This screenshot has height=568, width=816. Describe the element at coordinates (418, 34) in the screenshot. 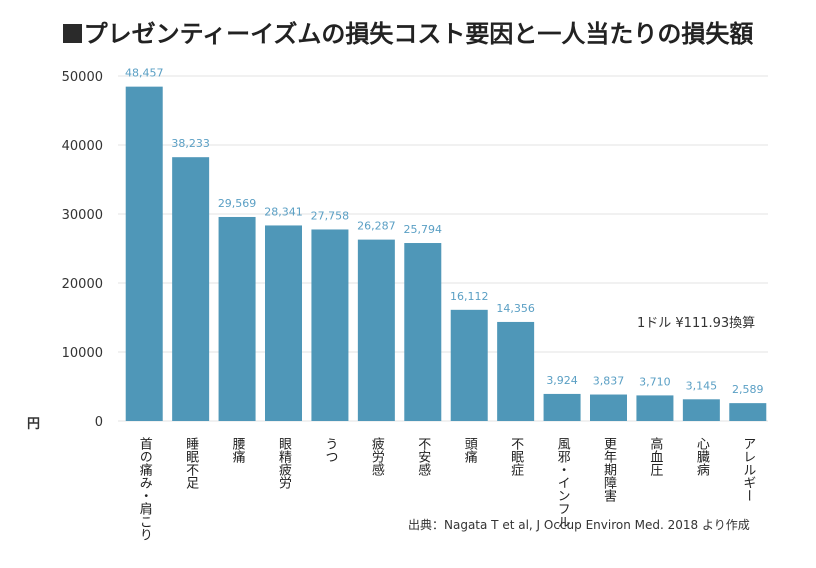

I see `chart-title-text: プレゼンティーイズムの損失コスト要因と一人当たりの損失額` at that location.